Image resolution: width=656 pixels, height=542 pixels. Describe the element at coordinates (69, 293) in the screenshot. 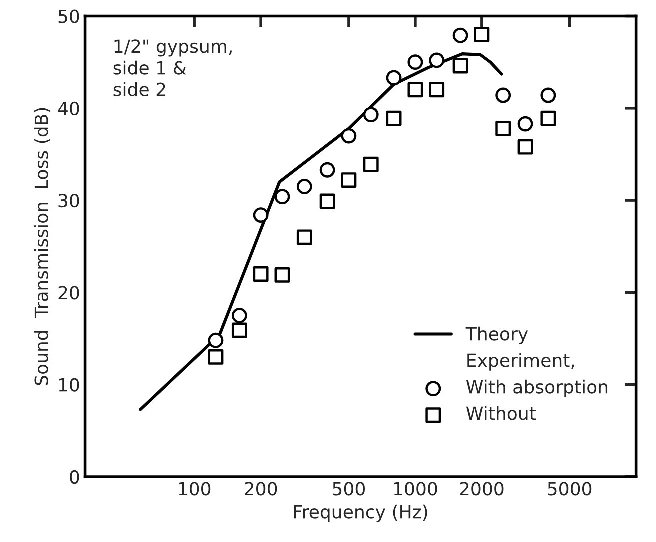

I see `y-tick-label: 20` at that location.